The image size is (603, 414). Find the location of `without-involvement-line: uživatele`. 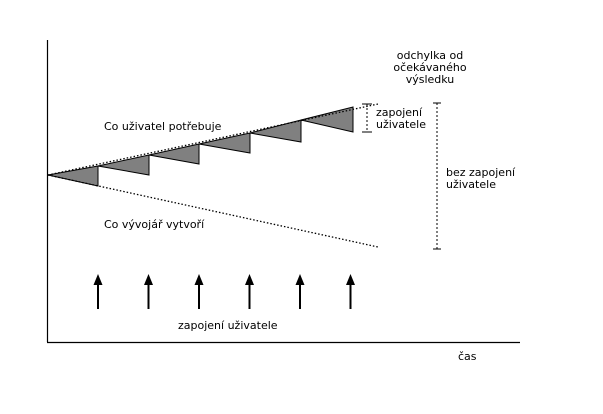

without-involvement-line: uživatele is located at coordinates (471, 184).